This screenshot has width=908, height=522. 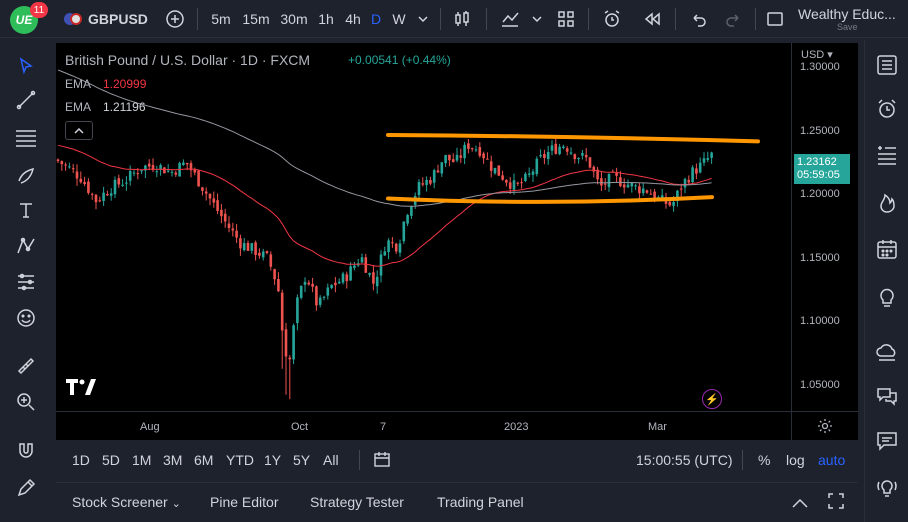 What do you see at coordinates (820, 384) in the screenshot?
I see `price-tick-label: 1.05000` at bounding box center [820, 384].